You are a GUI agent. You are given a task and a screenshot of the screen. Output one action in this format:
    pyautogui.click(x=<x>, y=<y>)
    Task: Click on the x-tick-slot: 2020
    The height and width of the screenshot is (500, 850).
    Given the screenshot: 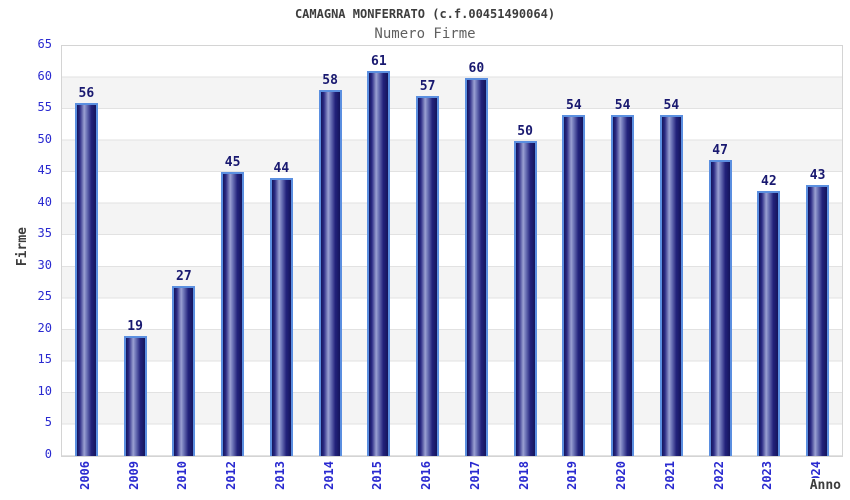 What is the action you would take?
    pyautogui.click(x=621, y=480)
    